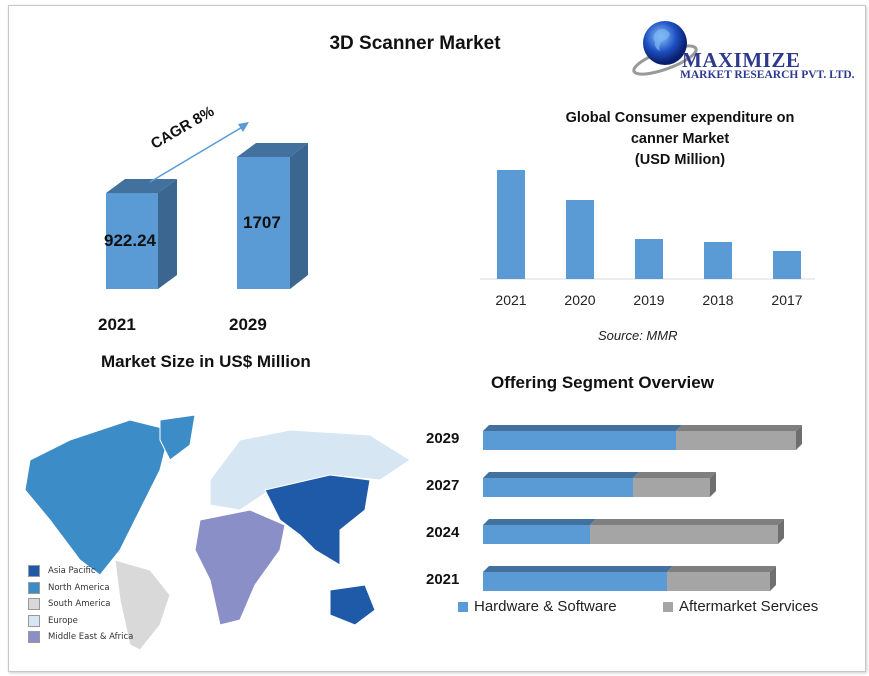 The width and height of the screenshot is (869, 676). Describe the element at coordinates (575, 581) in the screenshot. I see `bar-hardware-2021` at that location.